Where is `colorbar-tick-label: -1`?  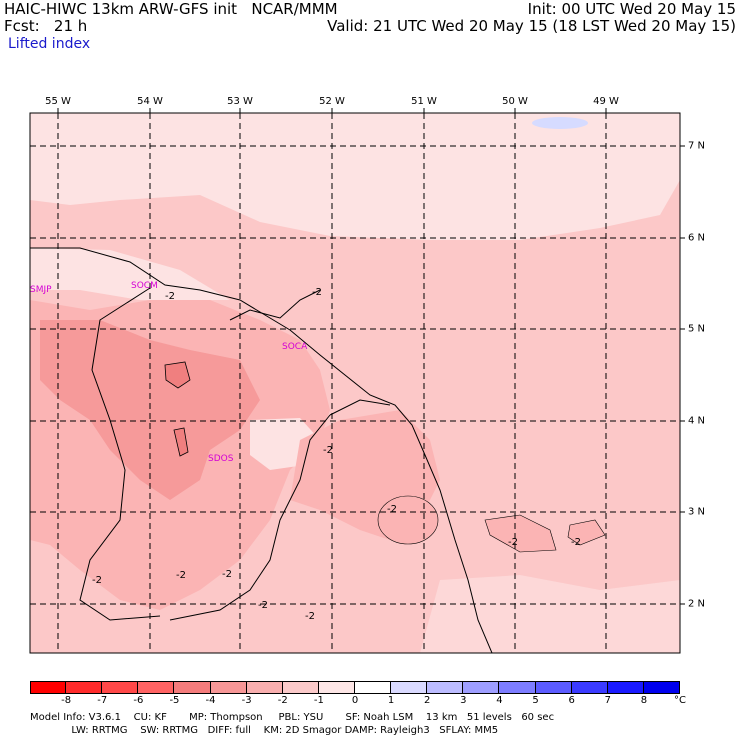 colorbar-tick-label: -1 is located at coordinates (318, 700).